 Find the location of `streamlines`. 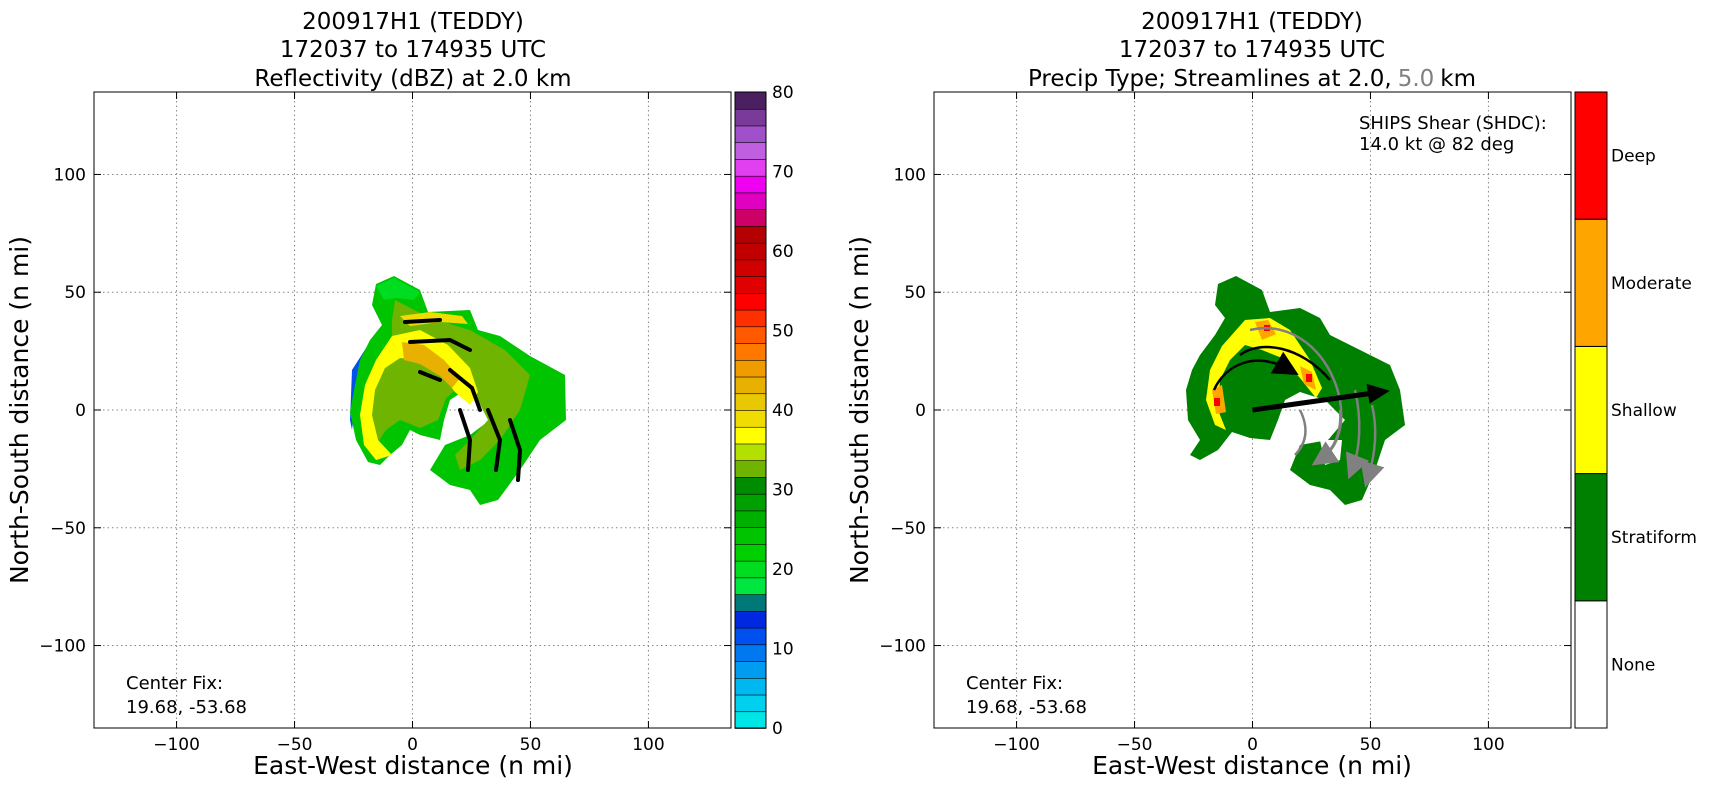

streamlines is located at coordinates (1298, 407).